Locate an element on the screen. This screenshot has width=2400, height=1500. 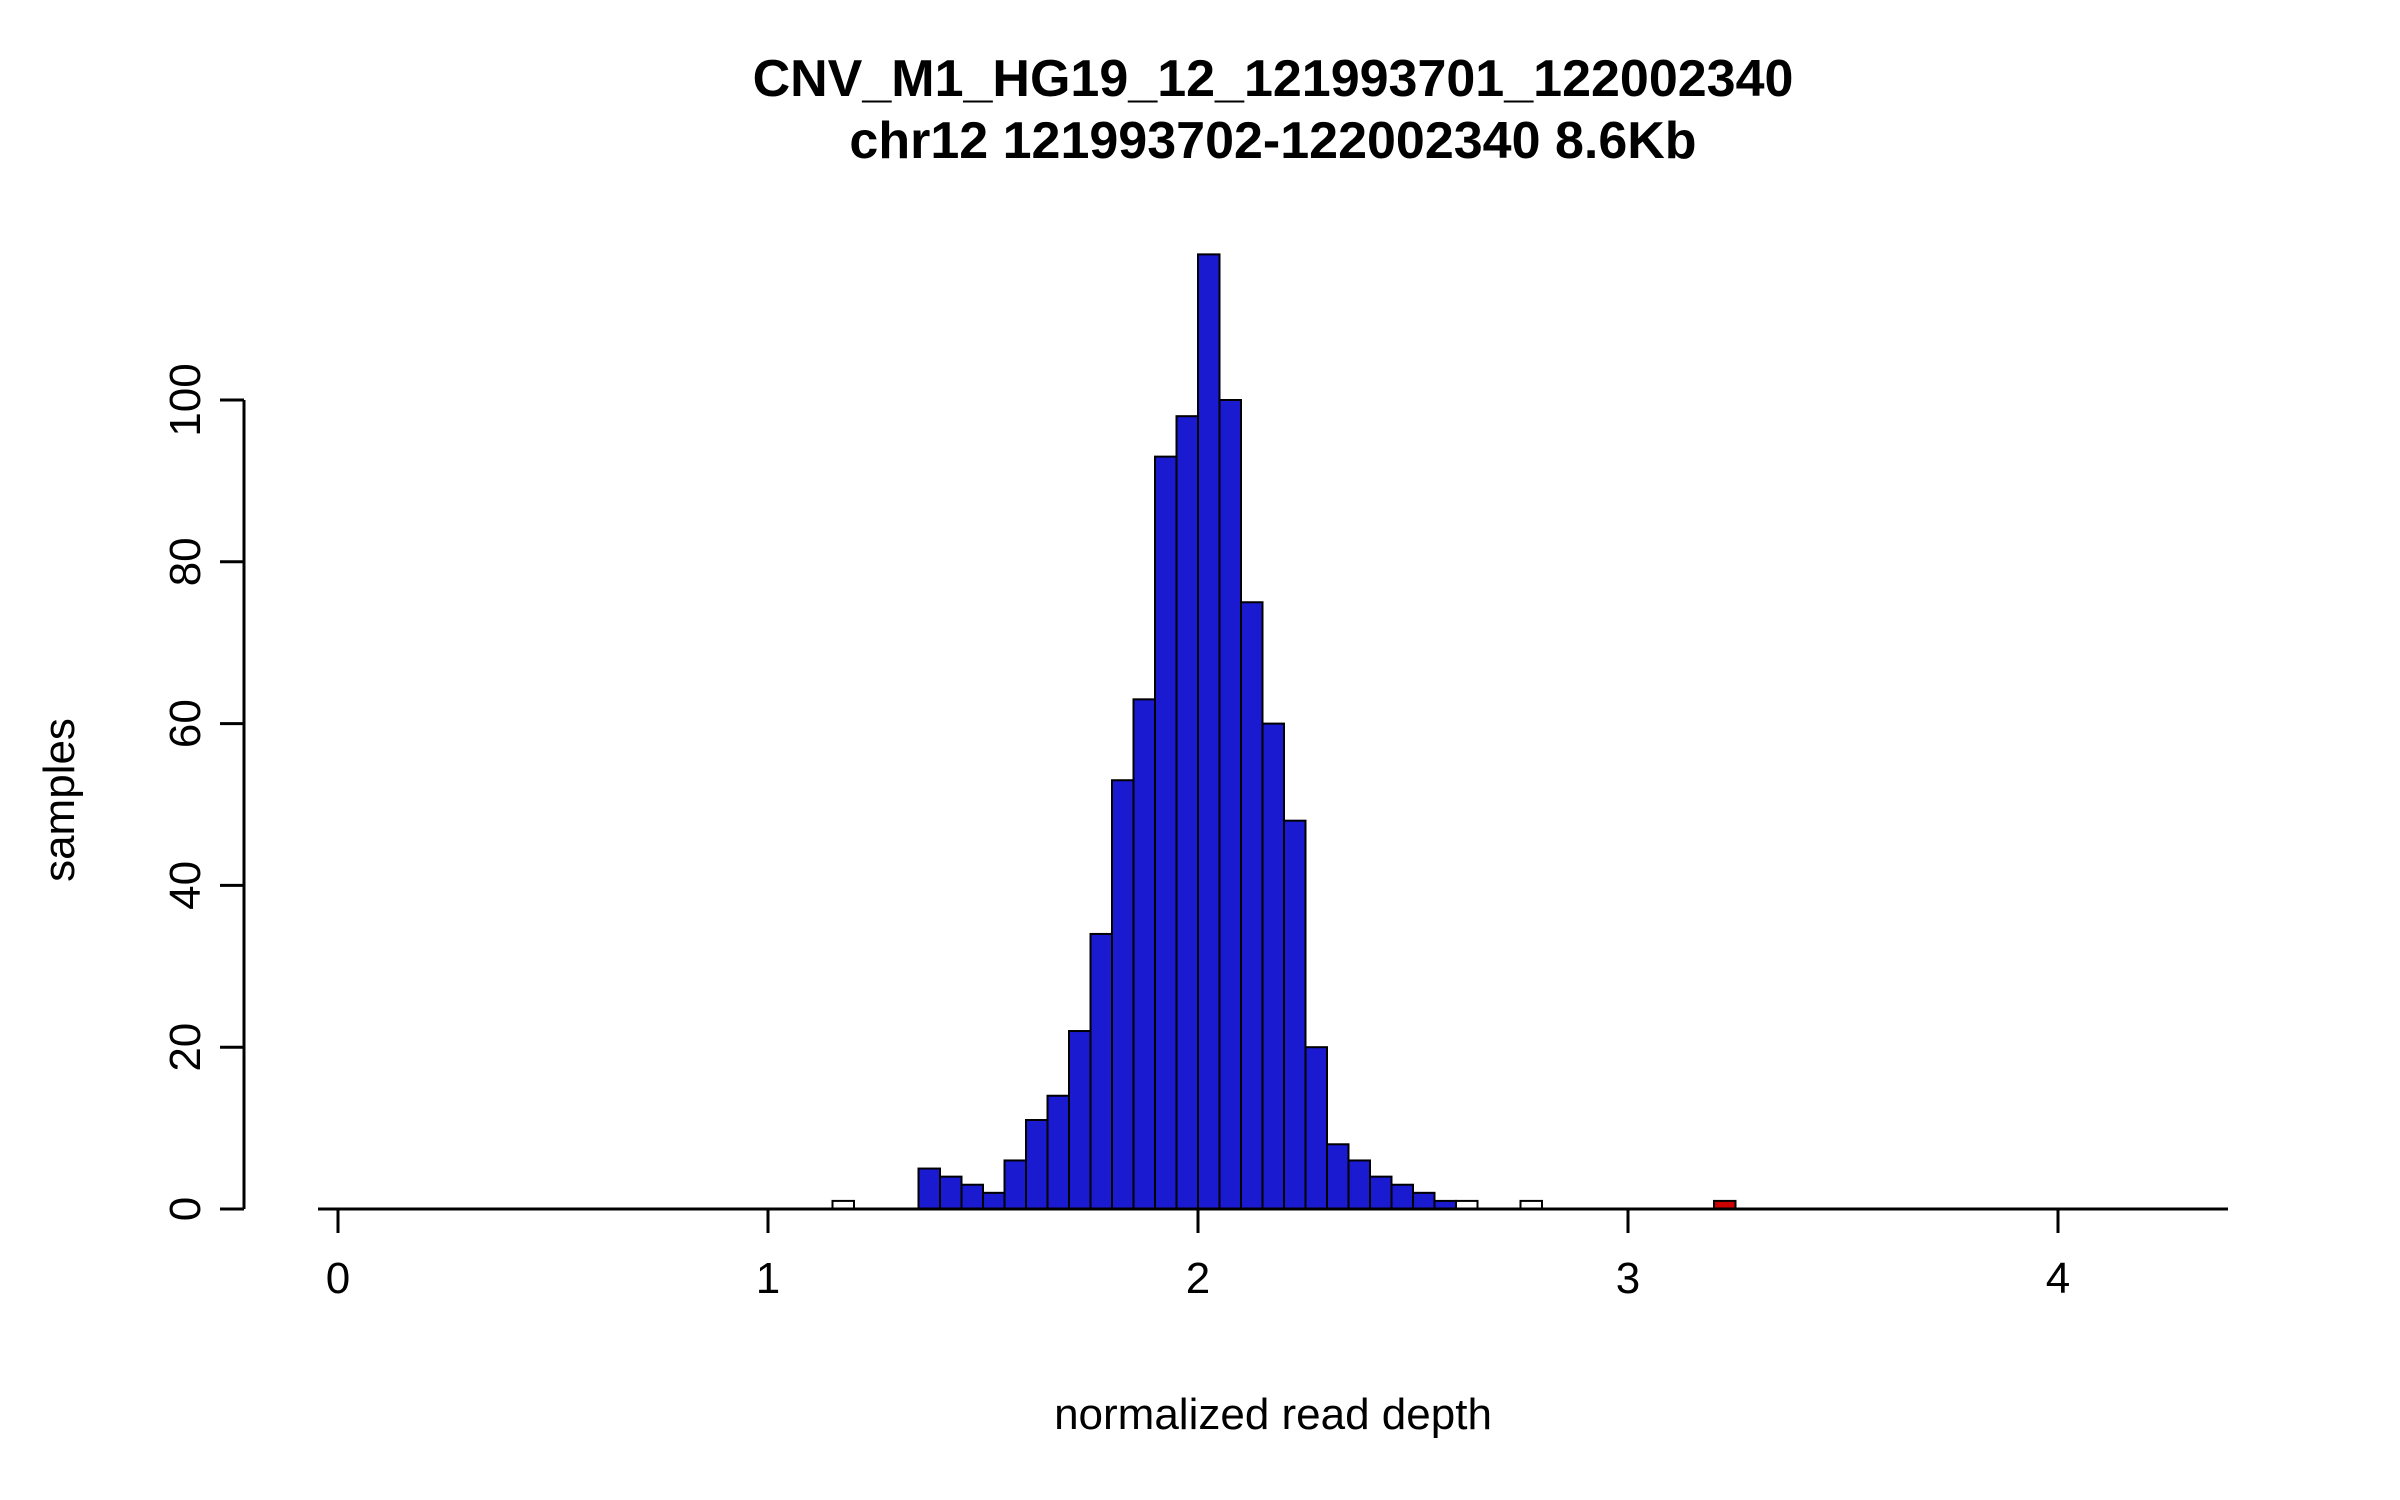
x-tick-label: 1 is located at coordinates (768, 1278).